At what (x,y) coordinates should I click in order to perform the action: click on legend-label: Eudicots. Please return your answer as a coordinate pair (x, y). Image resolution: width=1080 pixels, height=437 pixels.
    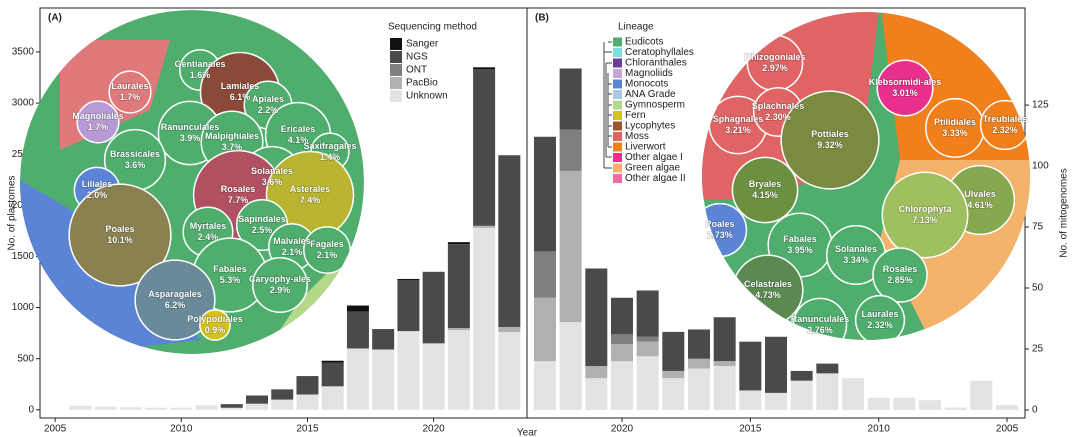
    Looking at the image, I should click on (644, 42).